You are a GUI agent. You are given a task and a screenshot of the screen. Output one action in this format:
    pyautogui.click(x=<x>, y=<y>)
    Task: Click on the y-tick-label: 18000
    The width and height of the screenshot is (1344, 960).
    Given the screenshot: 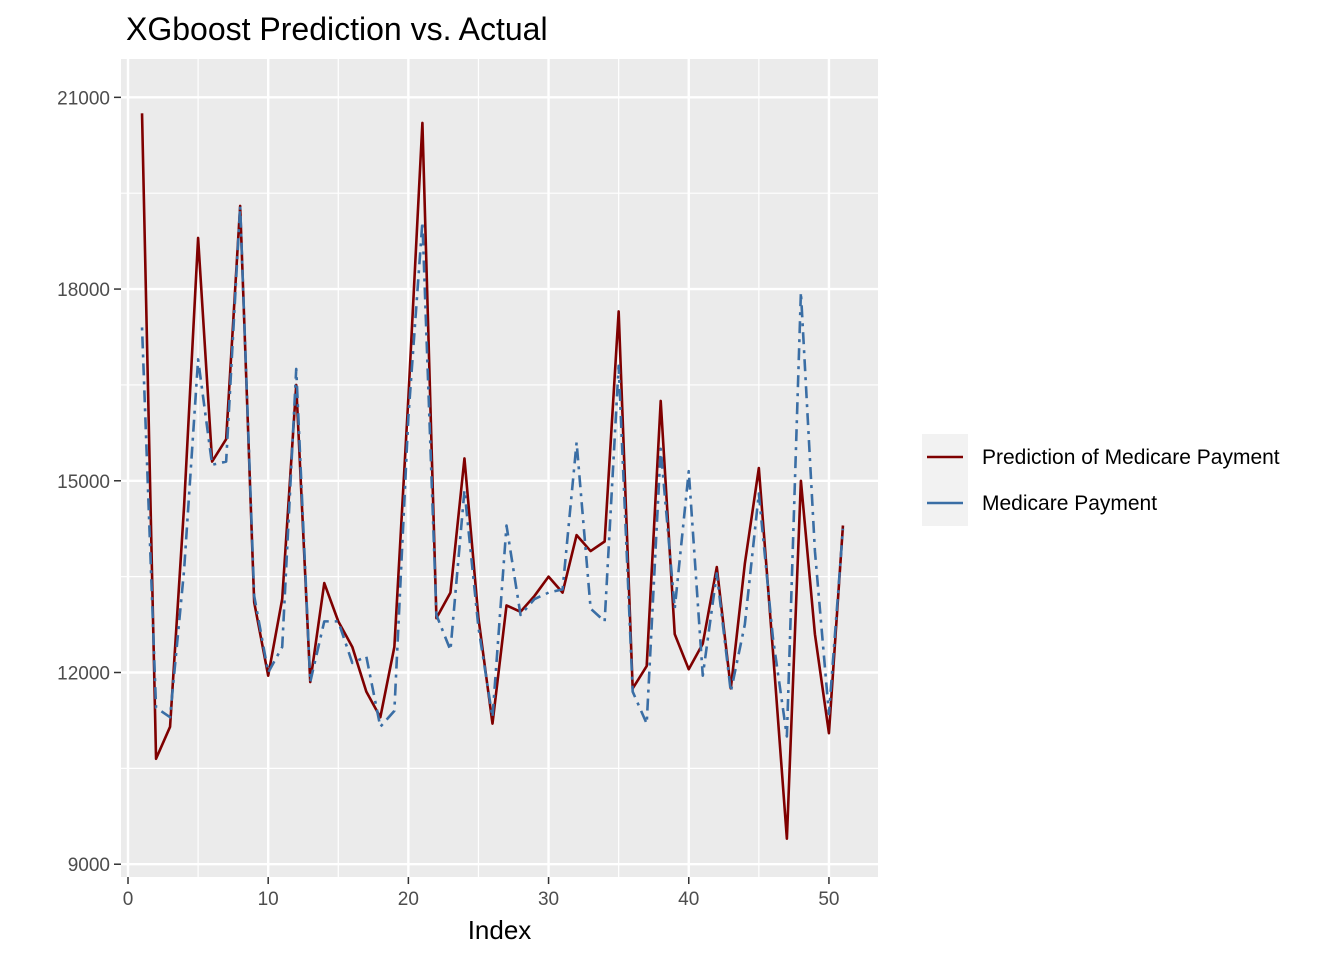 What is the action you would take?
    pyautogui.click(x=83, y=290)
    